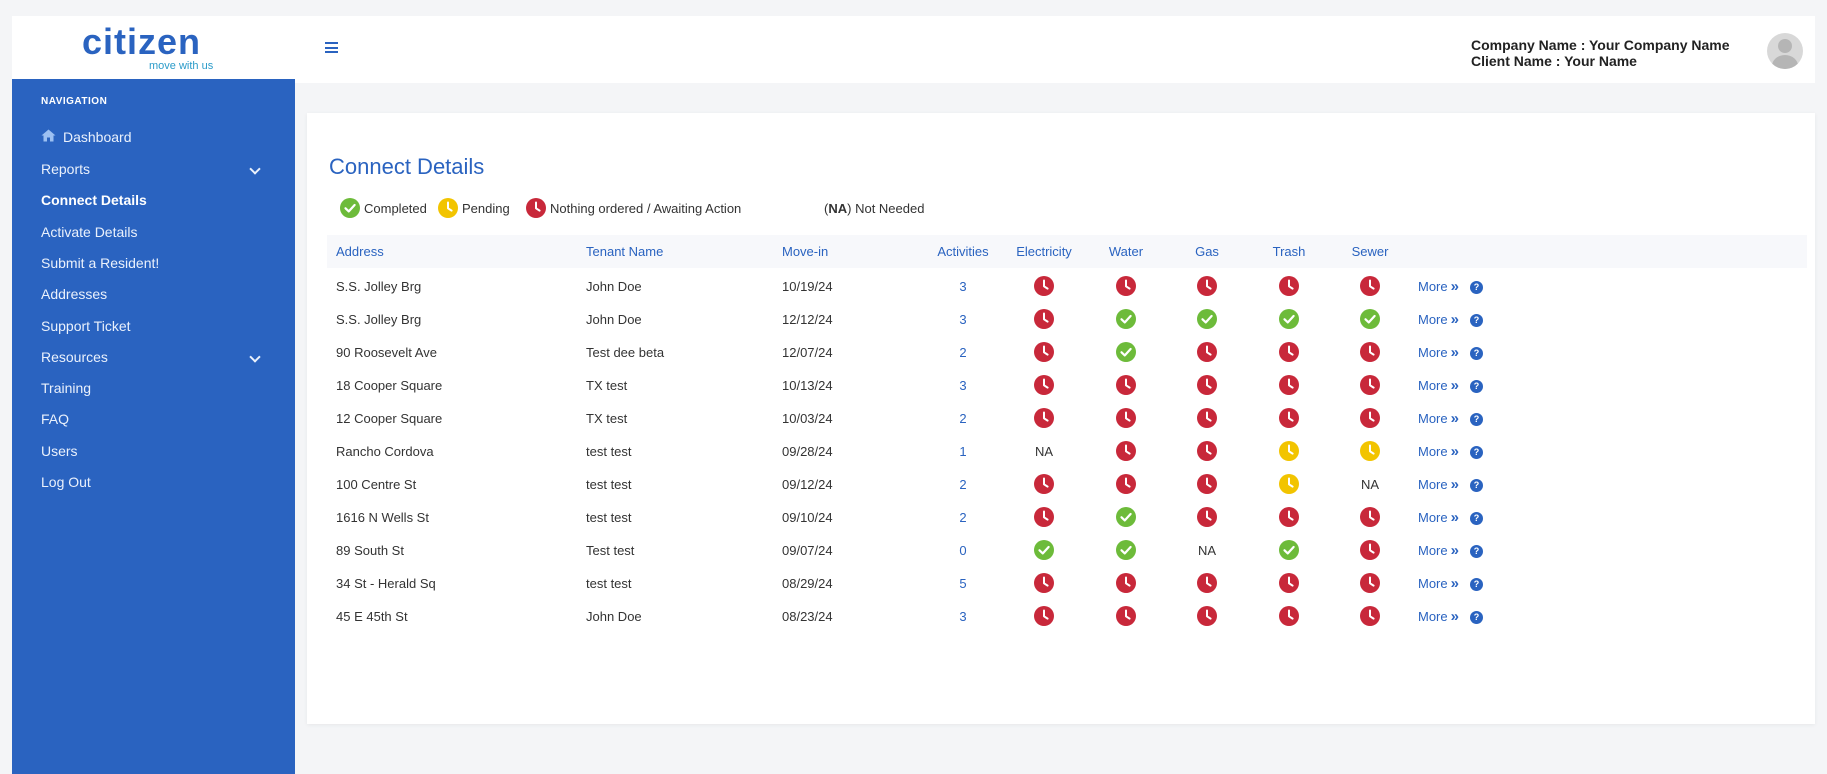 The height and width of the screenshot is (774, 1827). What do you see at coordinates (625, 251) in the screenshot?
I see `column-header-tenant: Tenant Name` at bounding box center [625, 251].